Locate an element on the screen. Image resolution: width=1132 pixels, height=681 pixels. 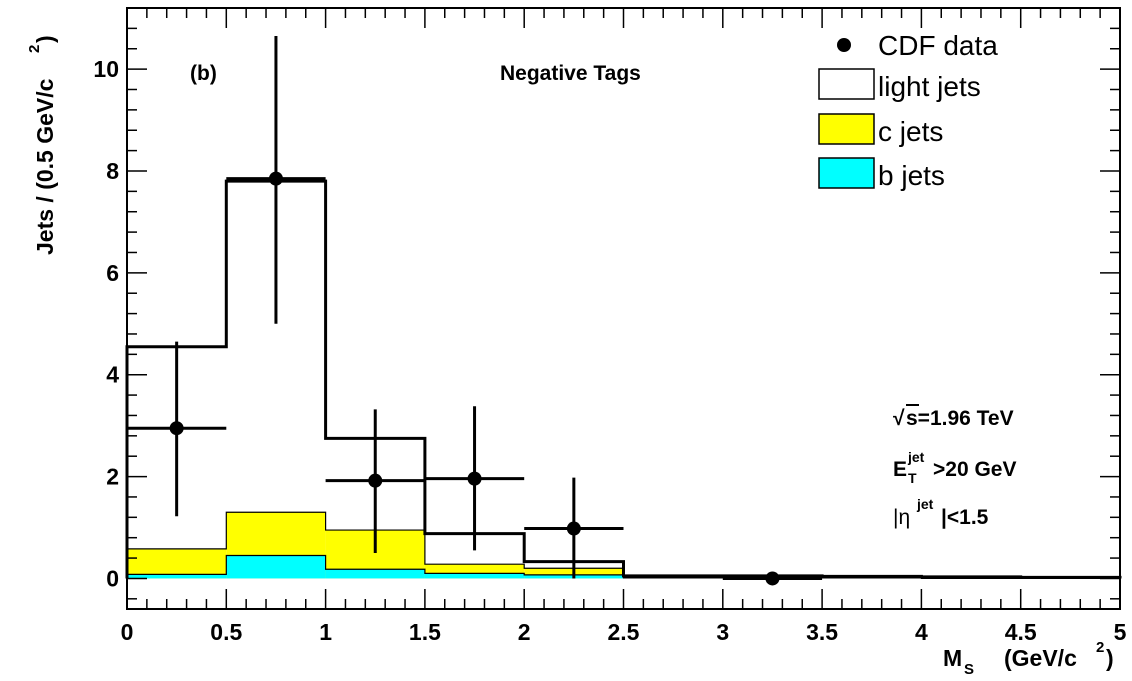
x-tick-label: 3.5 is located at coordinates (822, 632).